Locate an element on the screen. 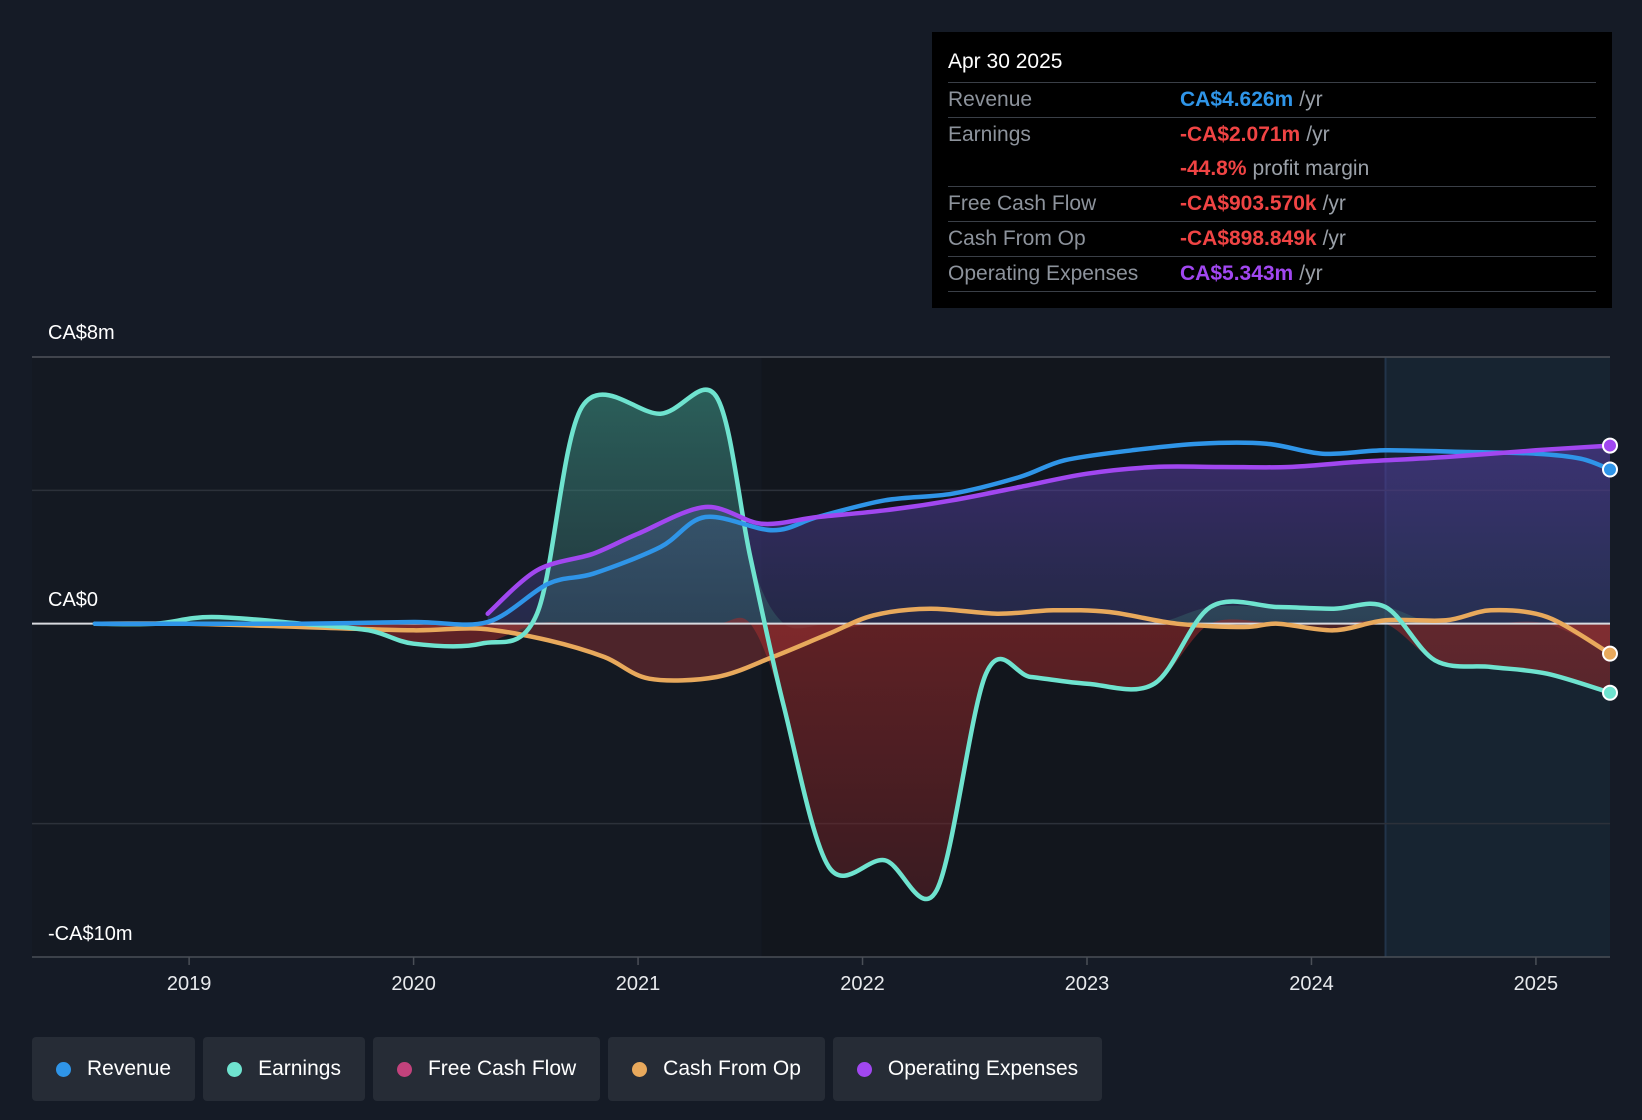 The width and height of the screenshot is (1642, 1120). opex-line is located at coordinates (1049, 529).